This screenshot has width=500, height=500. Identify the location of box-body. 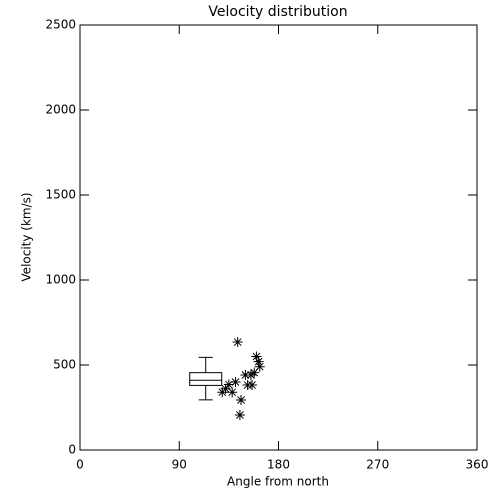
(206, 379).